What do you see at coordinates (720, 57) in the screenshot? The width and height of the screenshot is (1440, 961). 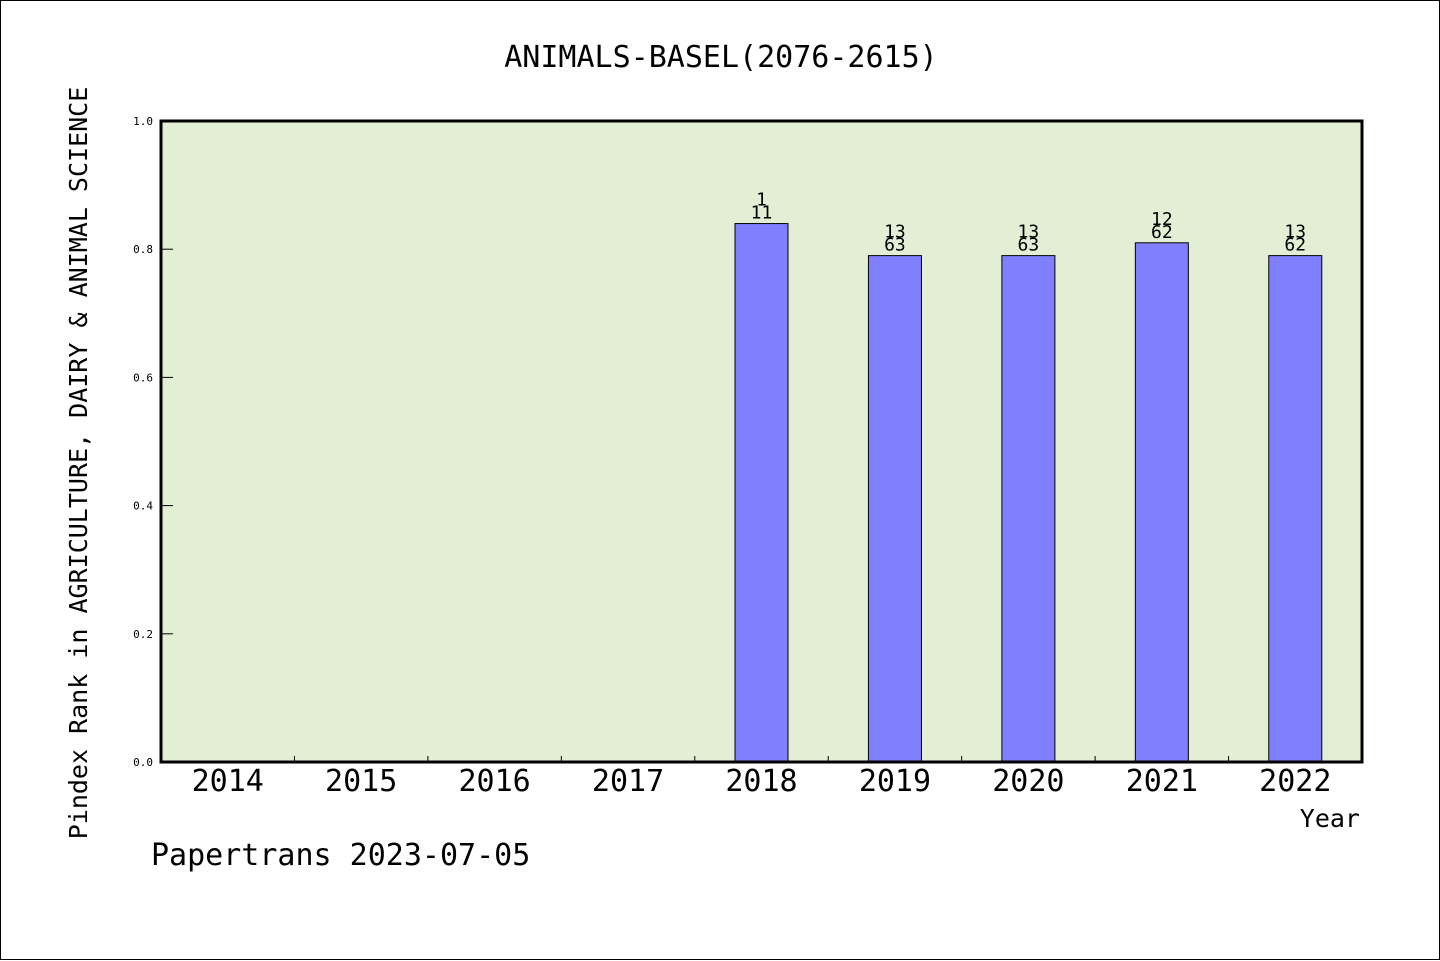 I see `chart-title: ANIMALS-BASEL(2076-2615)` at bounding box center [720, 57].